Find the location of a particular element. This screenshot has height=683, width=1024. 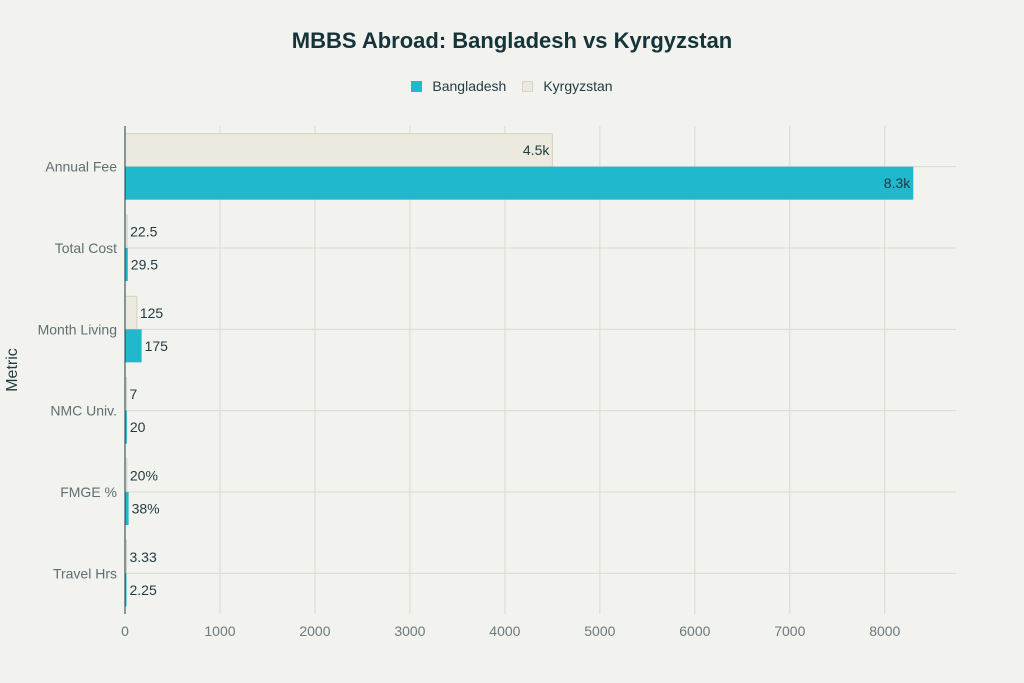

data-label-kyrgyzstan: 7 is located at coordinates (134, 394).